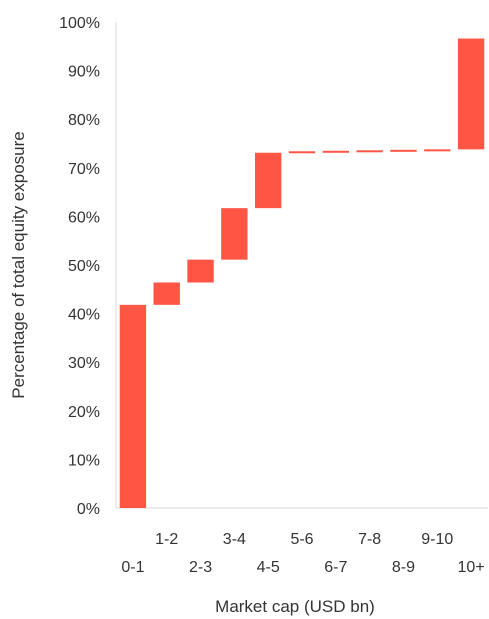  Describe the element at coordinates (268, 567) in the screenshot. I see `x-tick-label: 4-5` at that location.